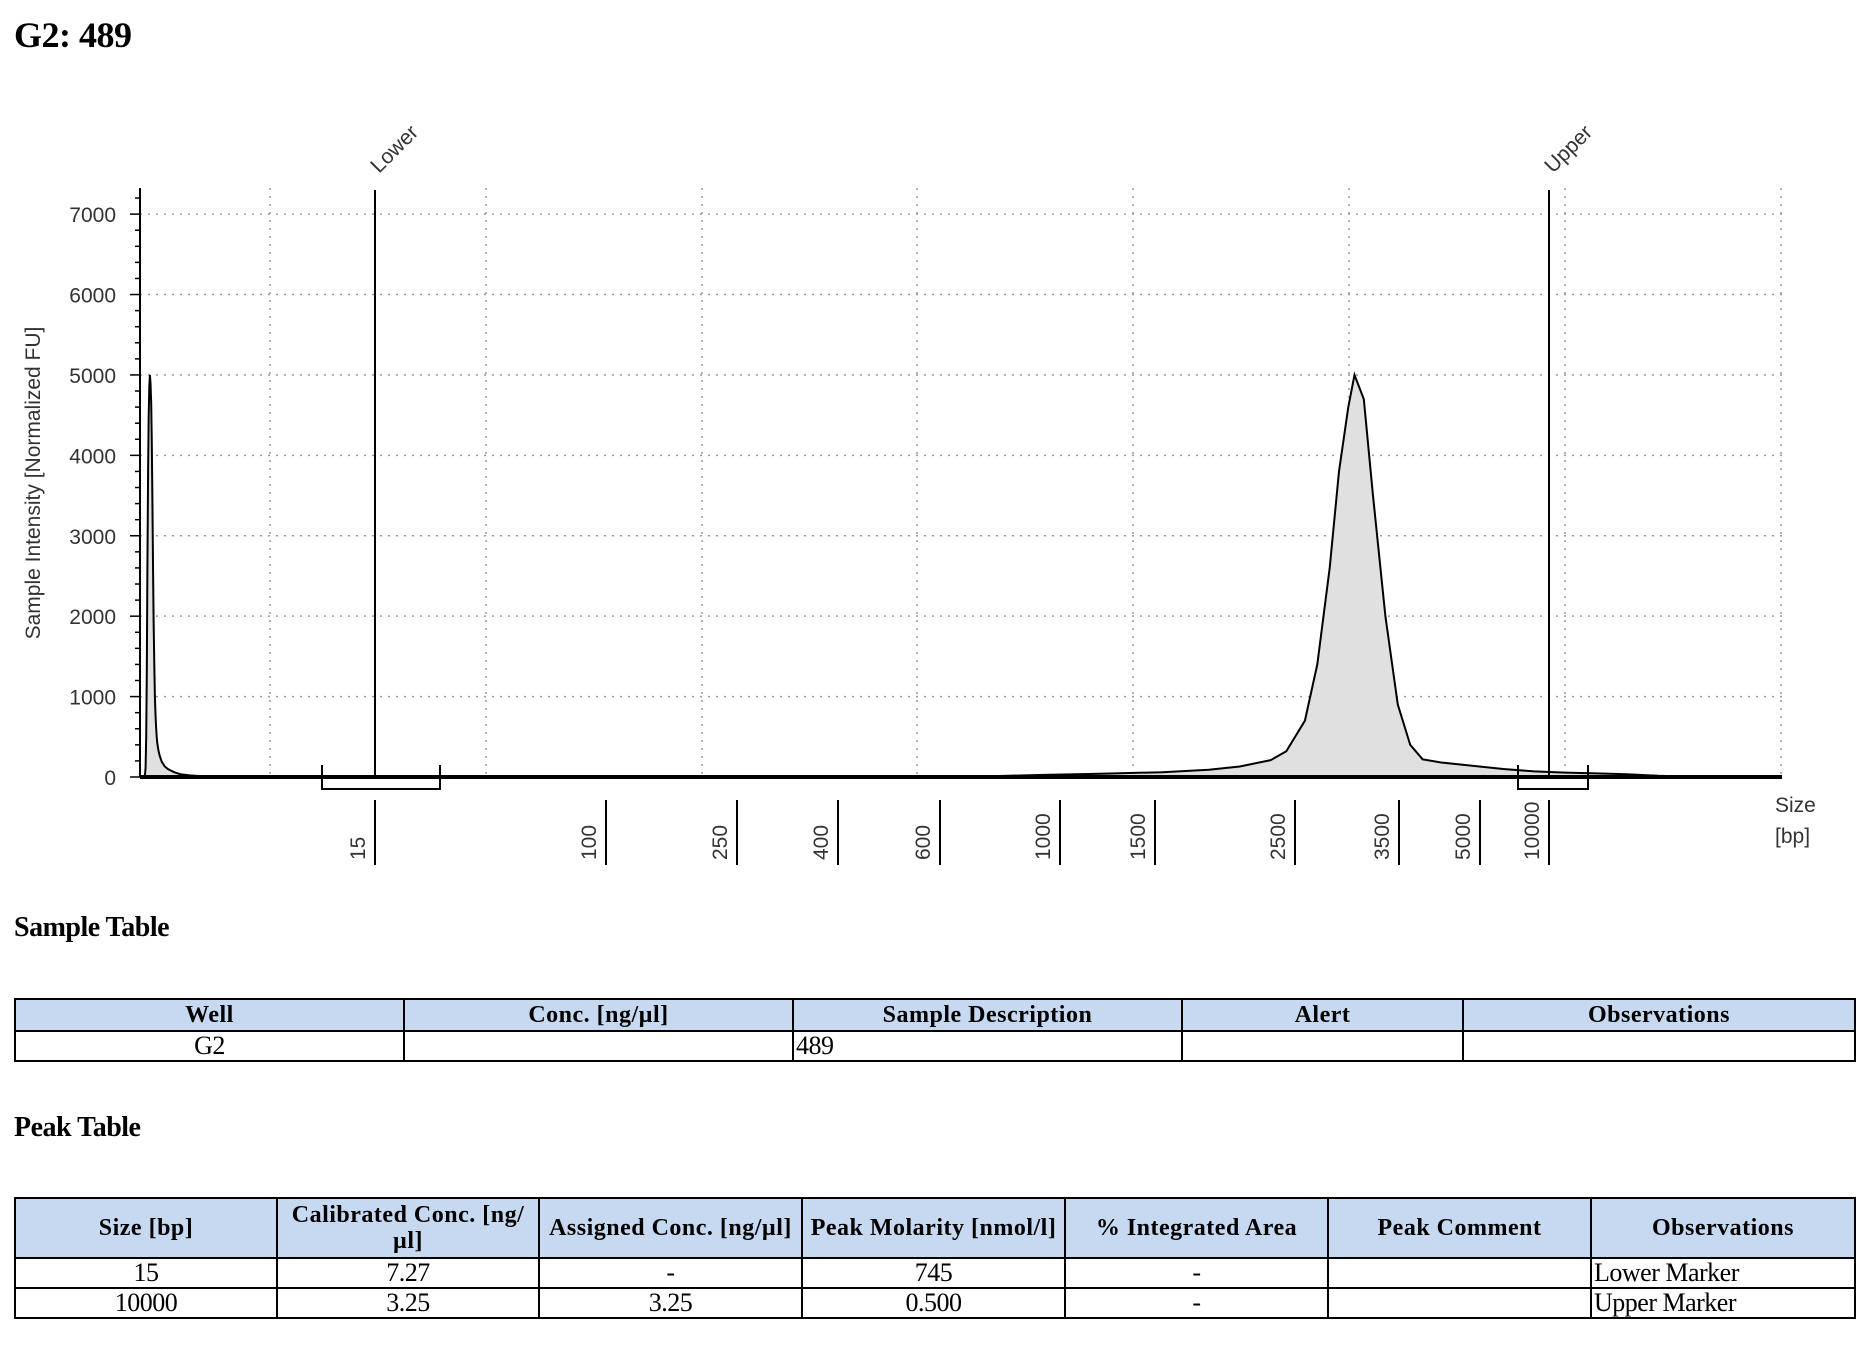 The image size is (1858, 1360). What do you see at coordinates (92, 376) in the screenshot?
I see `y-tick-label: 5000` at bounding box center [92, 376].